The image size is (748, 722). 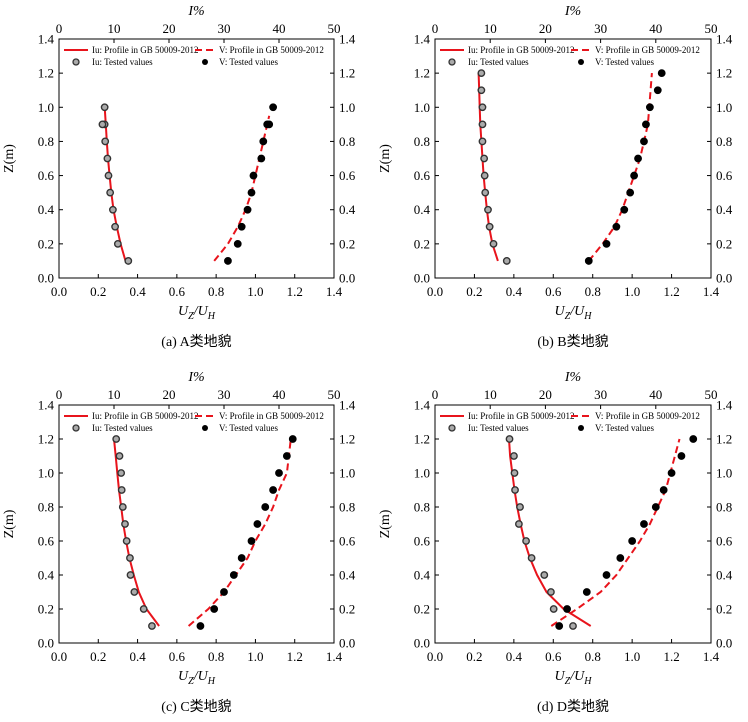 What do you see at coordinates (46, 141) in the screenshot?
I see `y-tick-label: 0.8` at bounding box center [46, 141].